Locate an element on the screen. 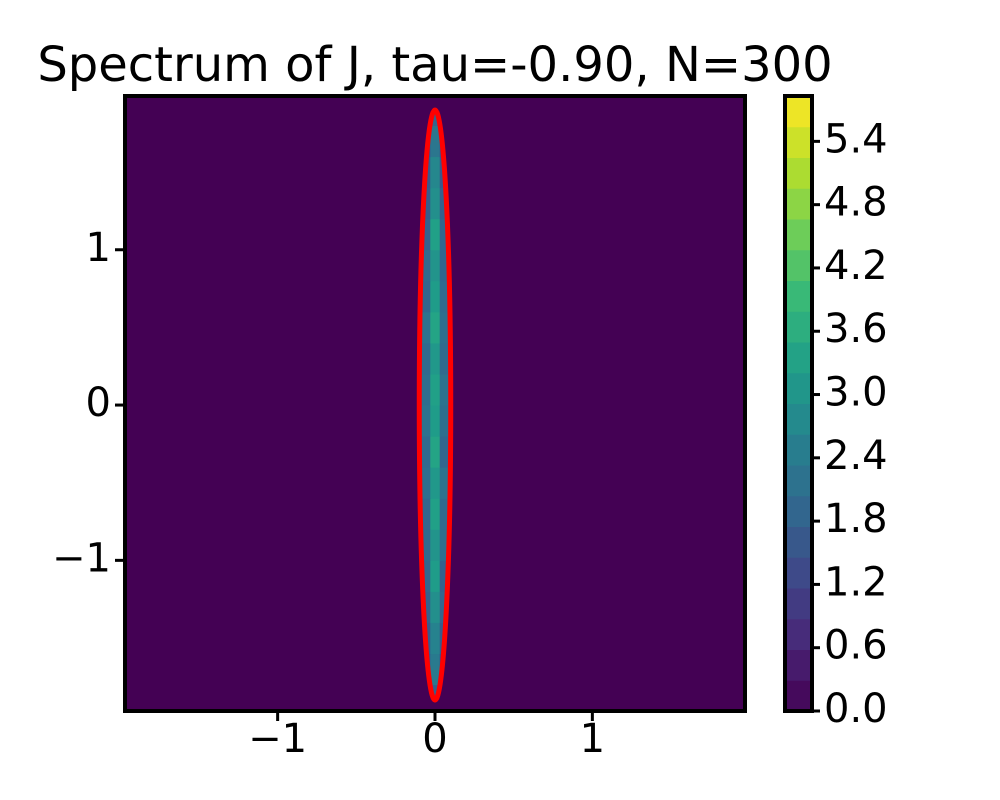 This screenshot has height=800, width=1000. x-tick-label: −1 is located at coordinates (277, 739).